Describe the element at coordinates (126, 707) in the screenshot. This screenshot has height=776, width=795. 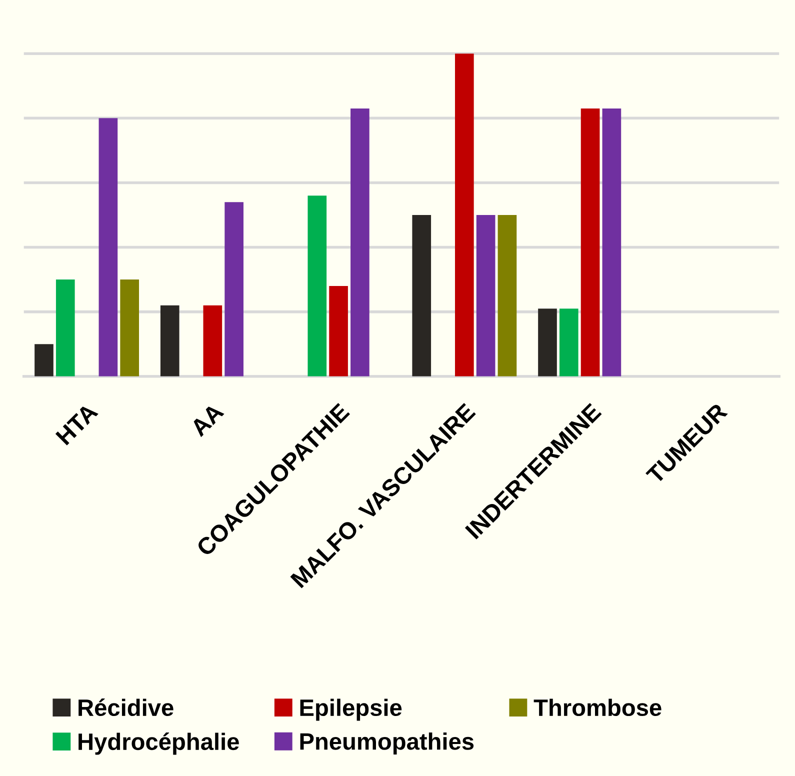
I see `legend-label: Récidive` at that location.